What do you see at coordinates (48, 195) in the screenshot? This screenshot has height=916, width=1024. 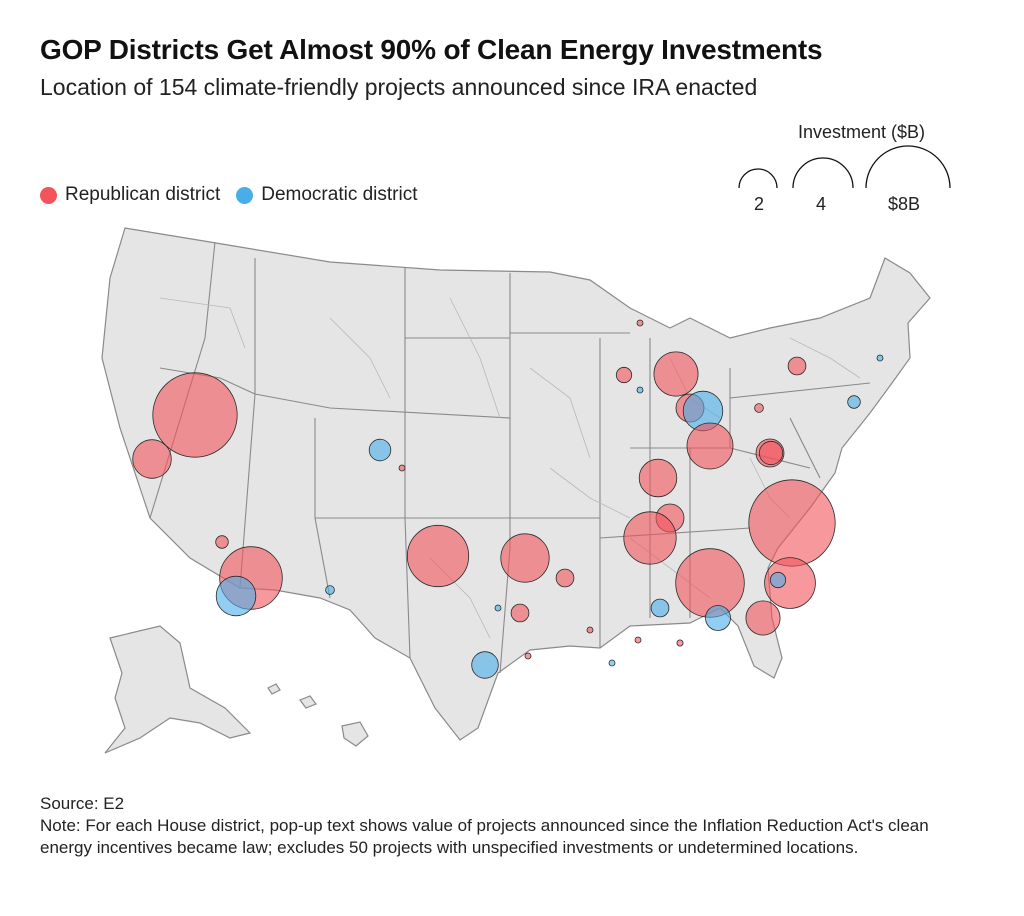 I see `republican-swatch-icon` at bounding box center [48, 195].